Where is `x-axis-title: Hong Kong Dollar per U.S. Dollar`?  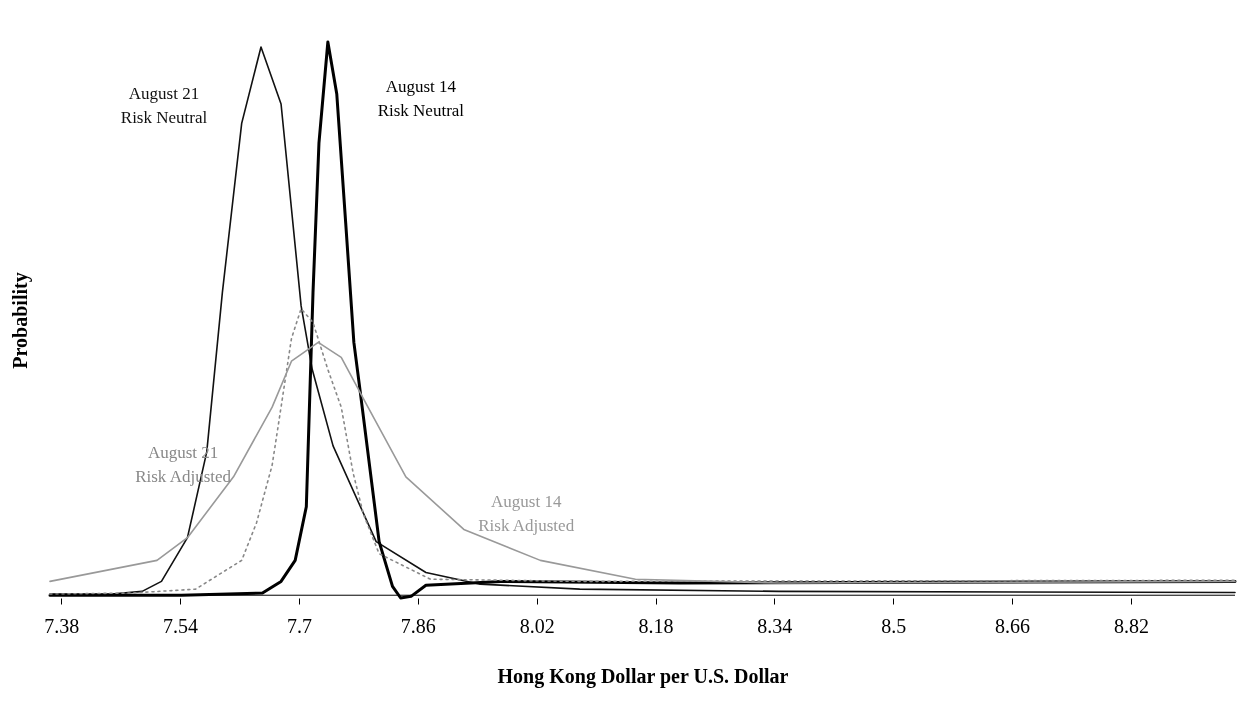
x-axis-title: Hong Kong Dollar per U.S. Dollar is located at coordinates (643, 676).